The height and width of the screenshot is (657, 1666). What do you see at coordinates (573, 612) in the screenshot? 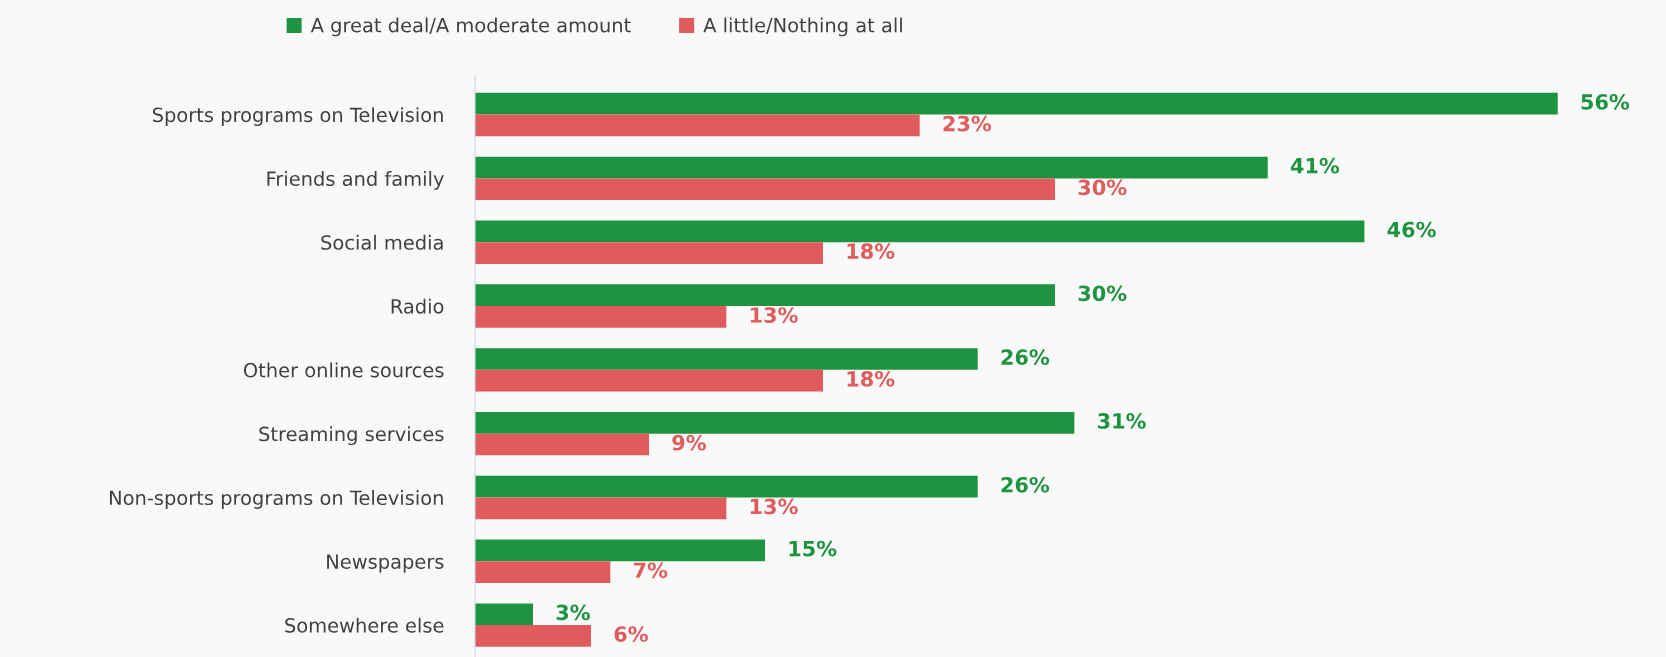
I see `data-label: 3%` at bounding box center [573, 612].